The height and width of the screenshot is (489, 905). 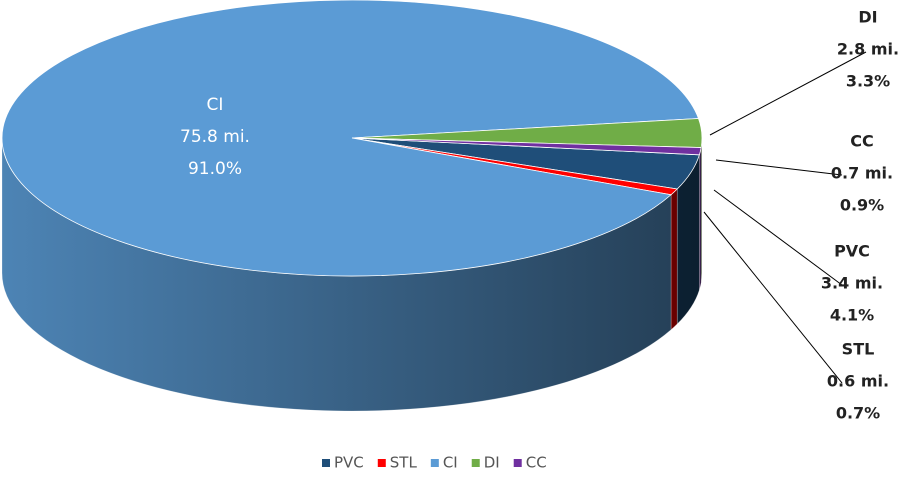 I want to click on label-value: 0.6 mi., so click(x=858, y=381).